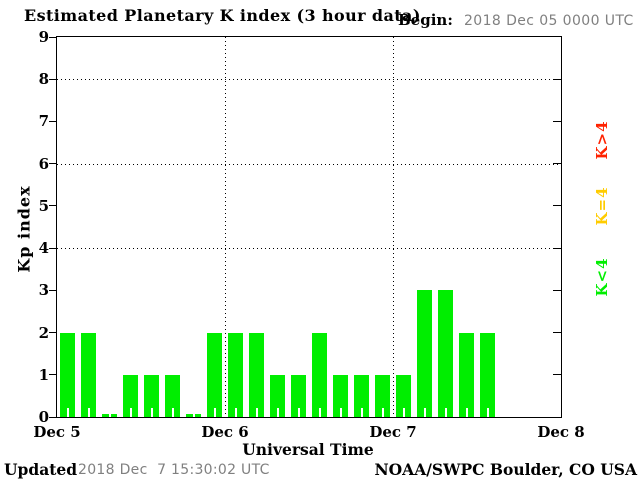 The width and height of the screenshot is (640, 480). I want to click on y-tick-label: 4, so click(43, 248).